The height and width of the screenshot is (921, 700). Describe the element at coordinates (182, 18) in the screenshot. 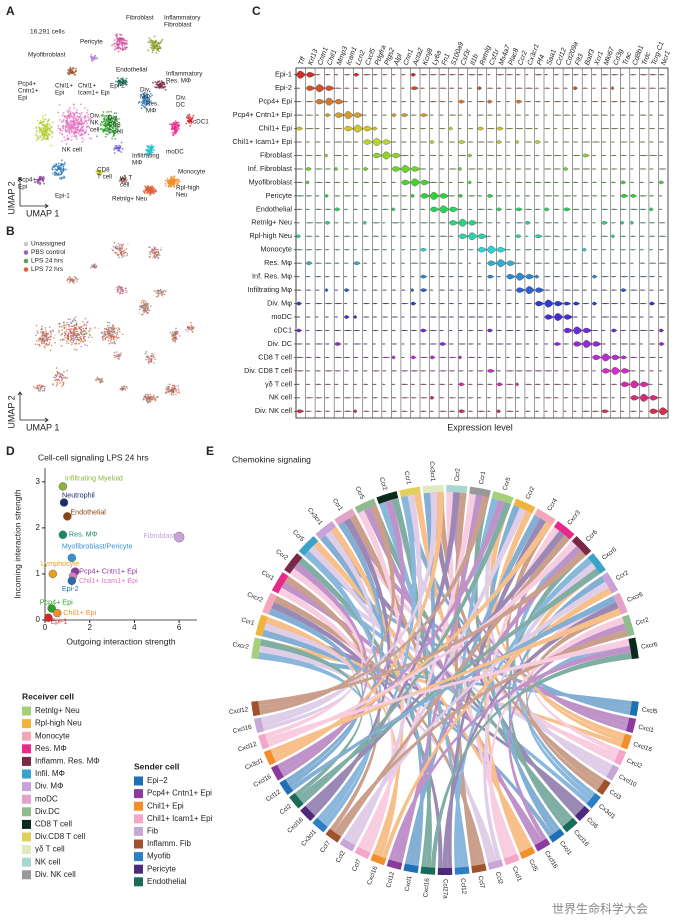

I see `cluster-label: Inflammatory` at that location.